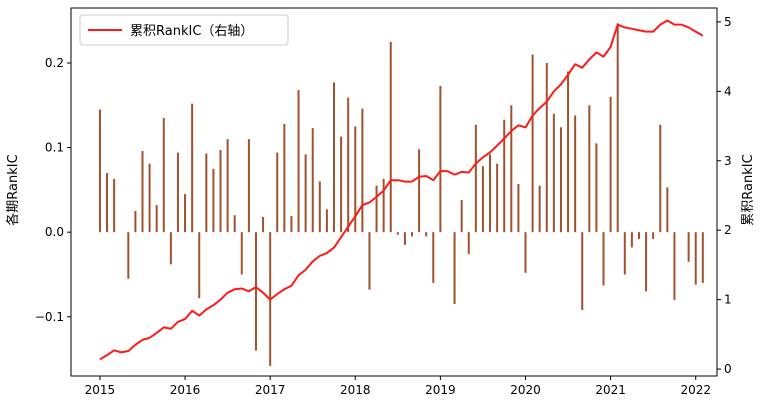  Describe the element at coordinates (748, 189) in the screenshot. I see `y-axis-right-title: 累积RankIC` at that location.